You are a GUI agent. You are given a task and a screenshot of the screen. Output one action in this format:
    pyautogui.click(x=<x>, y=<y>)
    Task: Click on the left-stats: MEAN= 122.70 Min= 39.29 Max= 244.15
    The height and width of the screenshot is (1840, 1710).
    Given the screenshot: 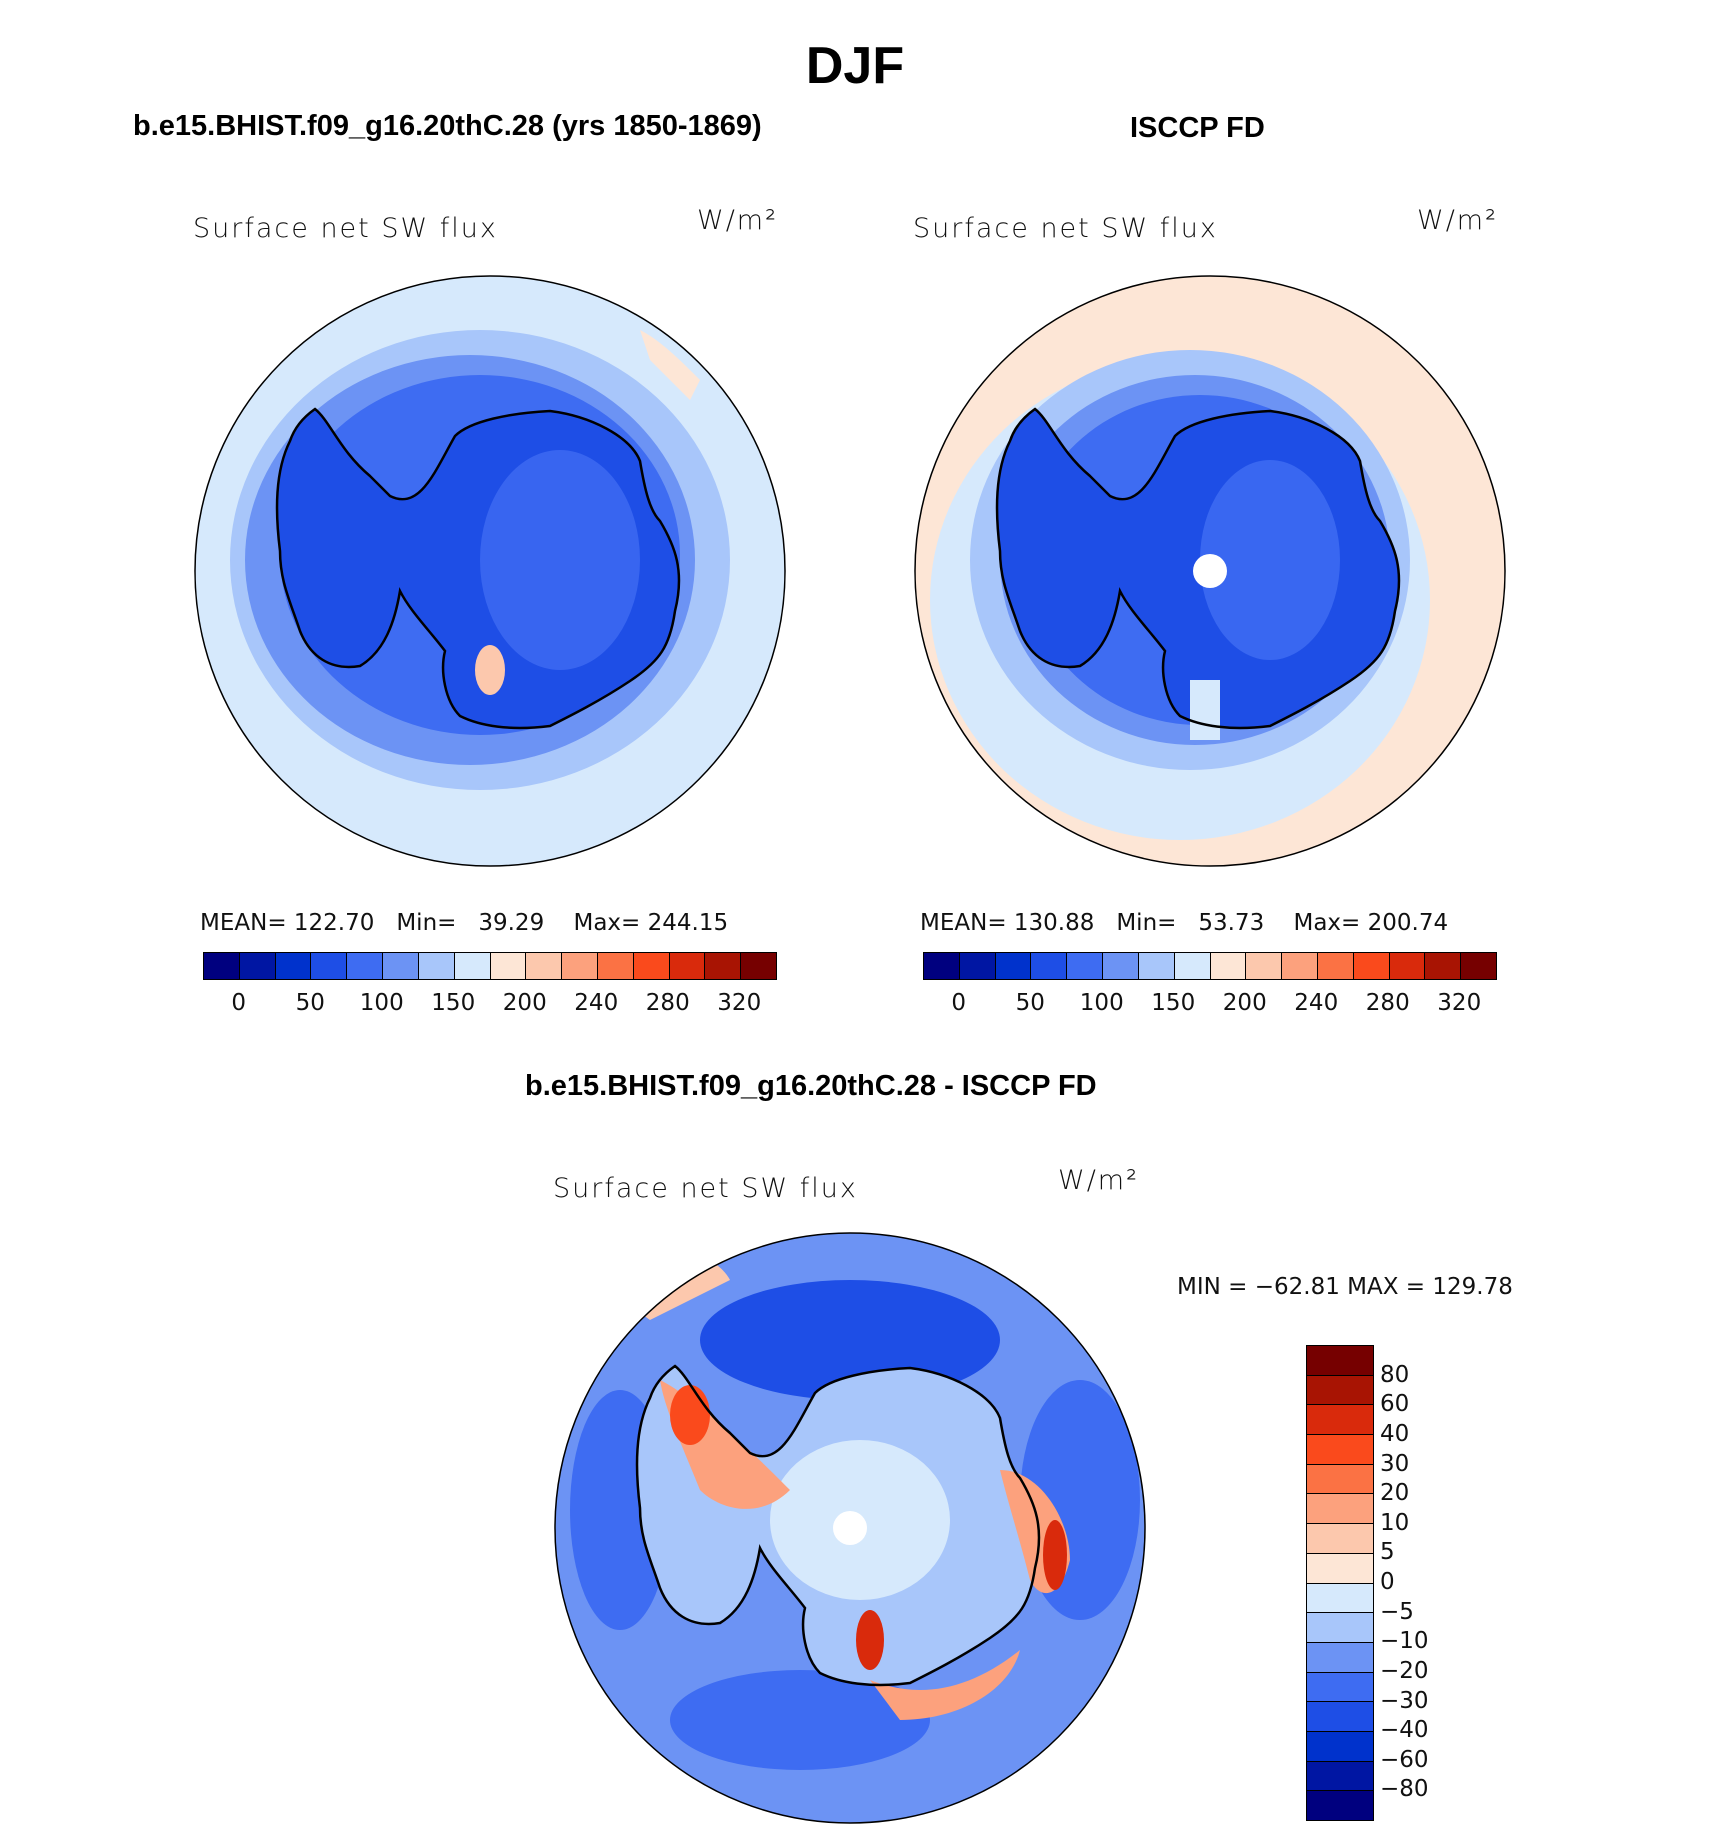 What is the action you would take?
    pyautogui.click(x=464, y=923)
    